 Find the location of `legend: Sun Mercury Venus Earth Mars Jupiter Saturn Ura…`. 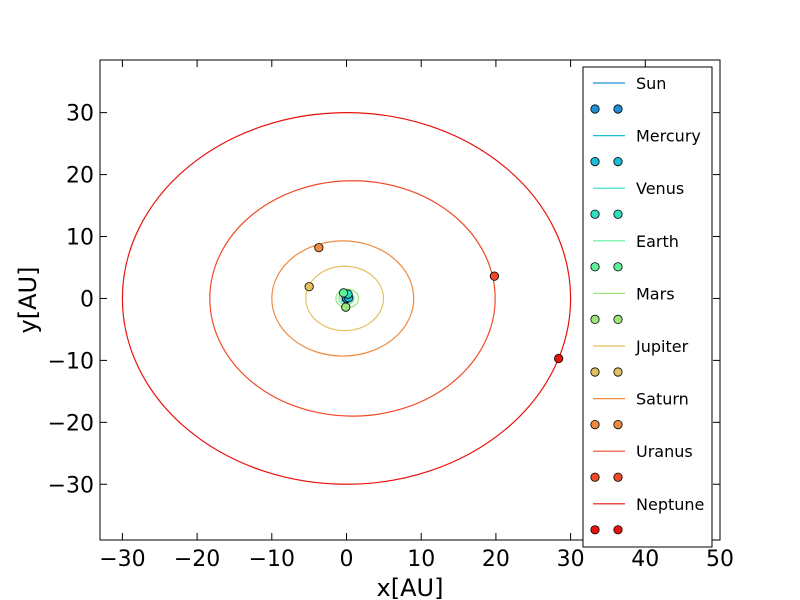

legend: Sun Mercury Venus Earth Mars Jupiter Saturn Ura… is located at coordinates (647, 307).